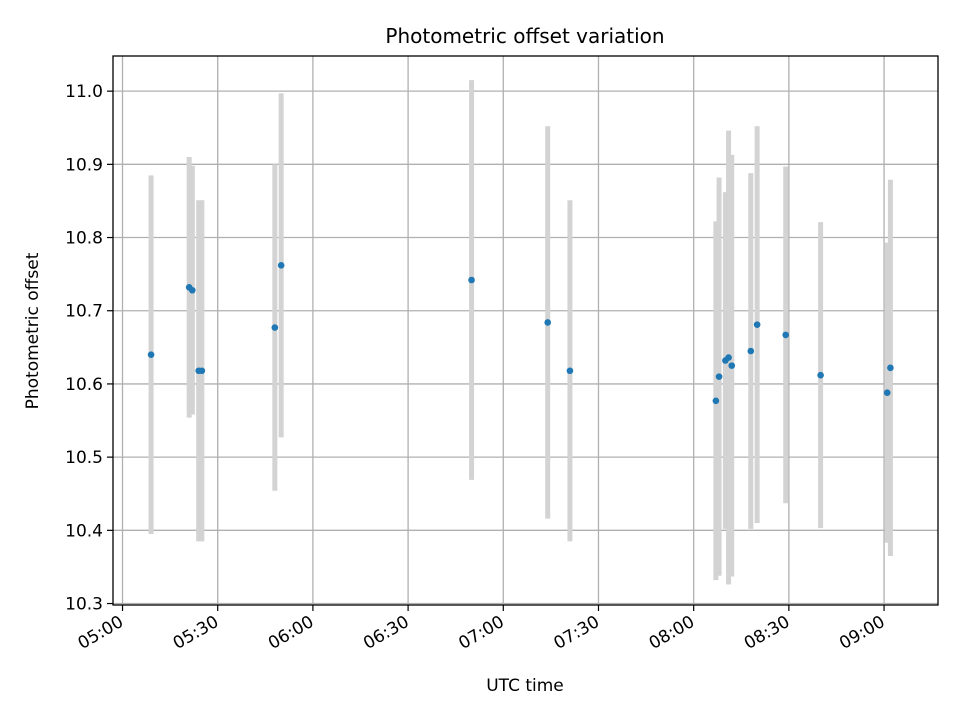  What do you see at coordinates (84, 385) in the screenshot?
I see `y-tick-label: 10.6` at bounding box center [84, 385].